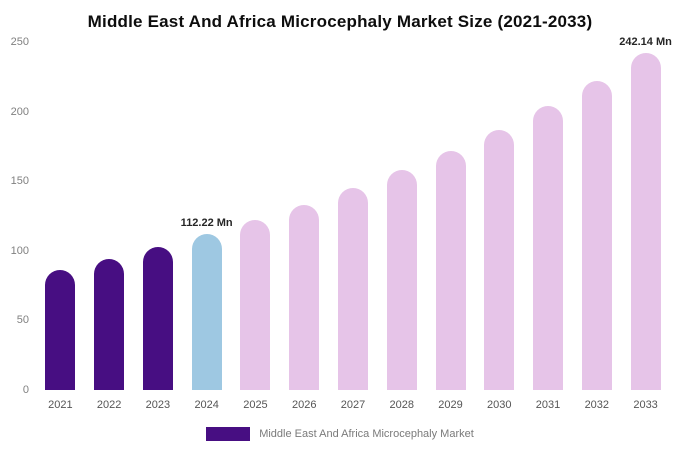 This screenshot has width=680, height=450. What do you see at coordinates (60, 405) in the screenshot?
I see `x-axis-label: 2021` at bounding box center [60, 405].